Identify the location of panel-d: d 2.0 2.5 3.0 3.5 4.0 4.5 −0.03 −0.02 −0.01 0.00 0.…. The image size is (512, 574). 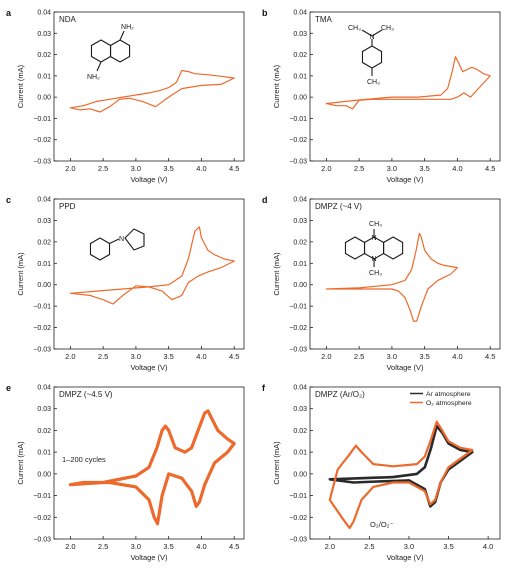
(381, 283).